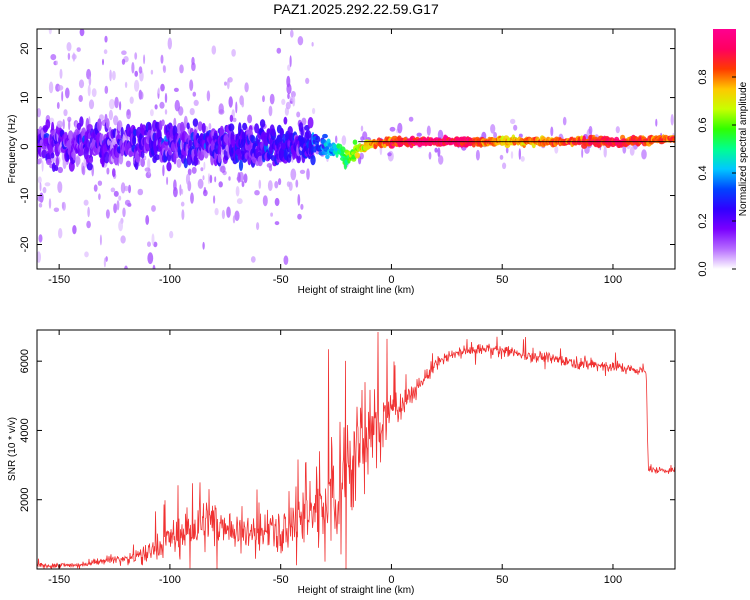  I want to click on colorbar-ticks: 0.0 0.2 0.4 0.6 0.8, so click(716, 173).